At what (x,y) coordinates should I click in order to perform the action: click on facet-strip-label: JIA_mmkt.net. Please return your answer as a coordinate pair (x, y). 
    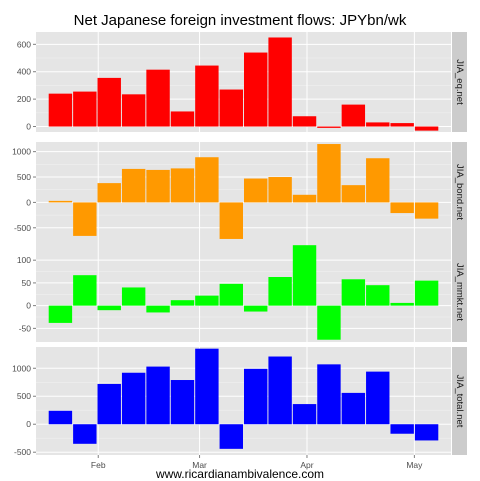
    Looking at the image, I should click on (459, 292).